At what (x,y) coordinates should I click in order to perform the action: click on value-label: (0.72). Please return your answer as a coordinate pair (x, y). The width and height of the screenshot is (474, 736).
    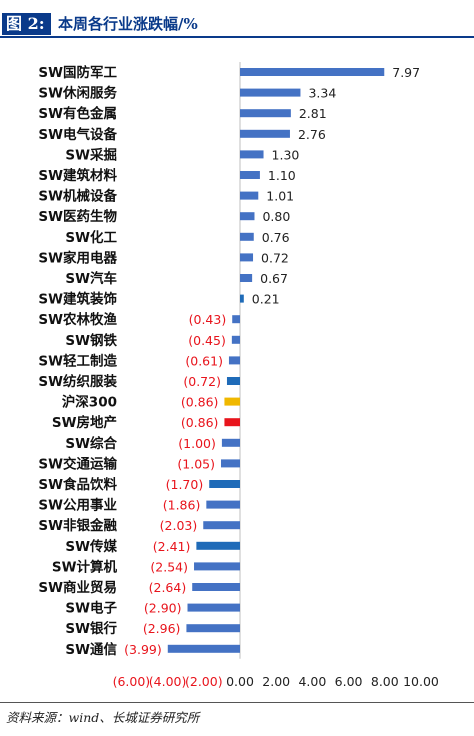
    Looking at the image, I should click on (202, 381).